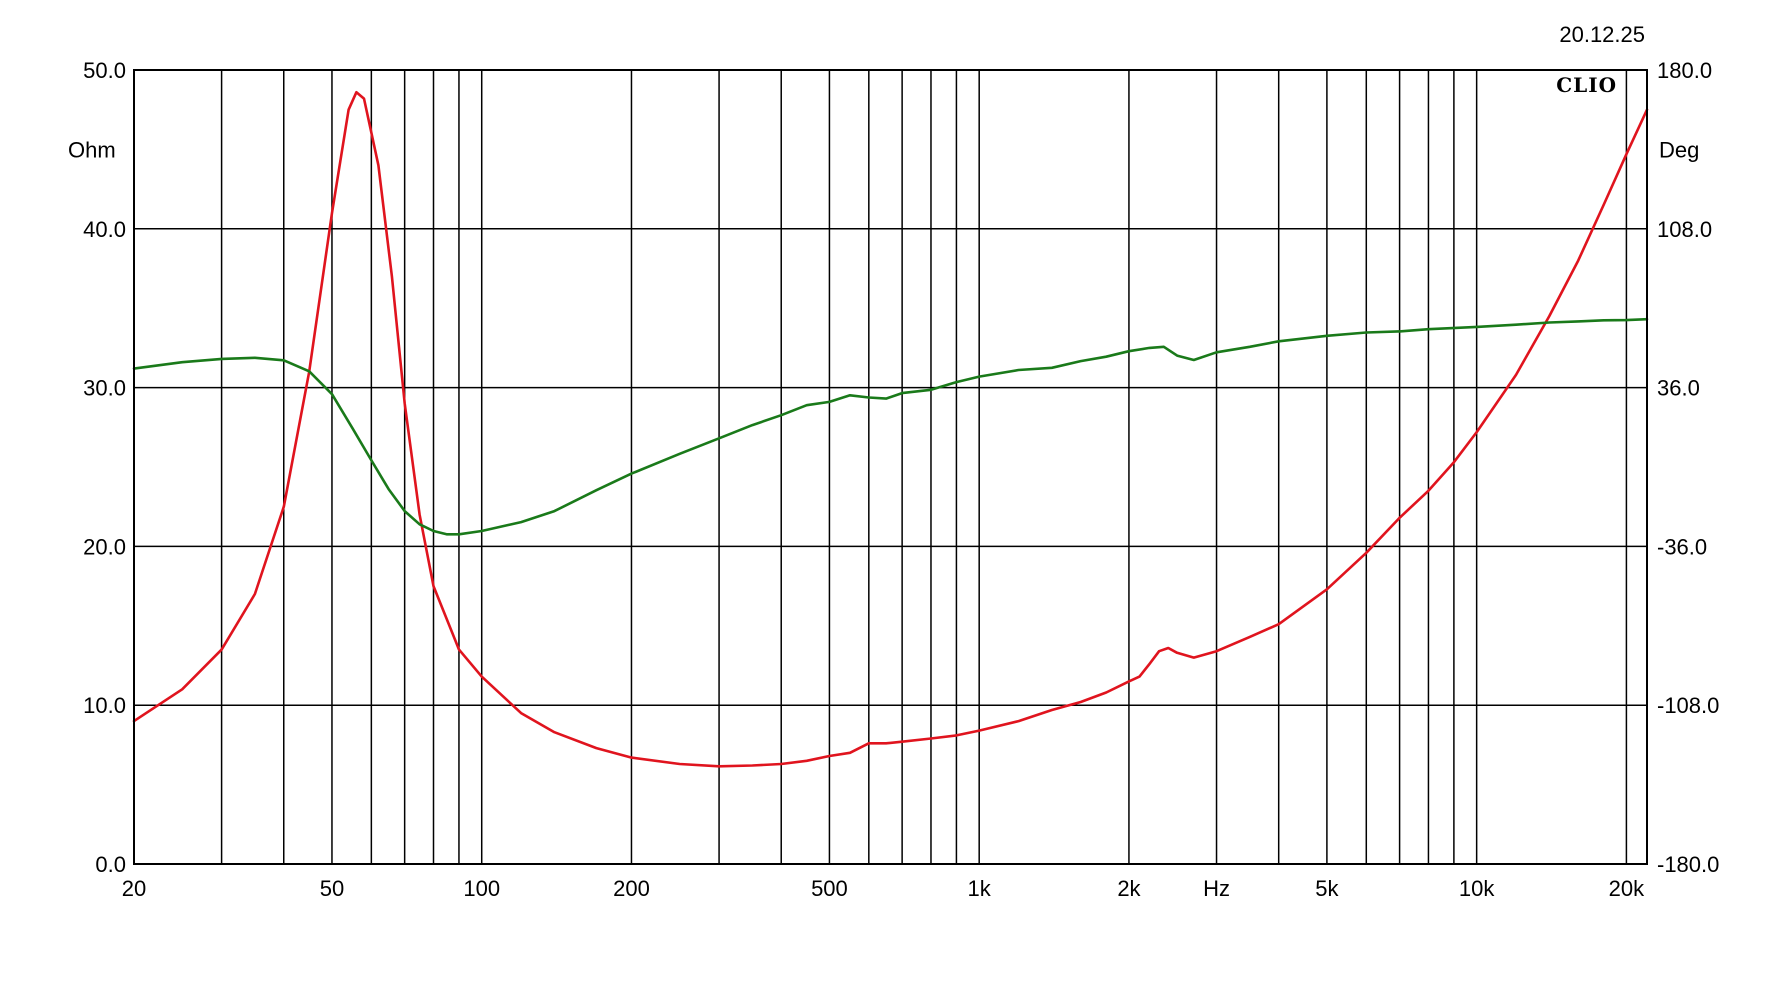  Describe the element at coordinates (883, 888) in the screenshot. I see `x-axis-tick-labels: 20 50 100 200 500 1k 2k Hz 5k 10k 20k` at that location.